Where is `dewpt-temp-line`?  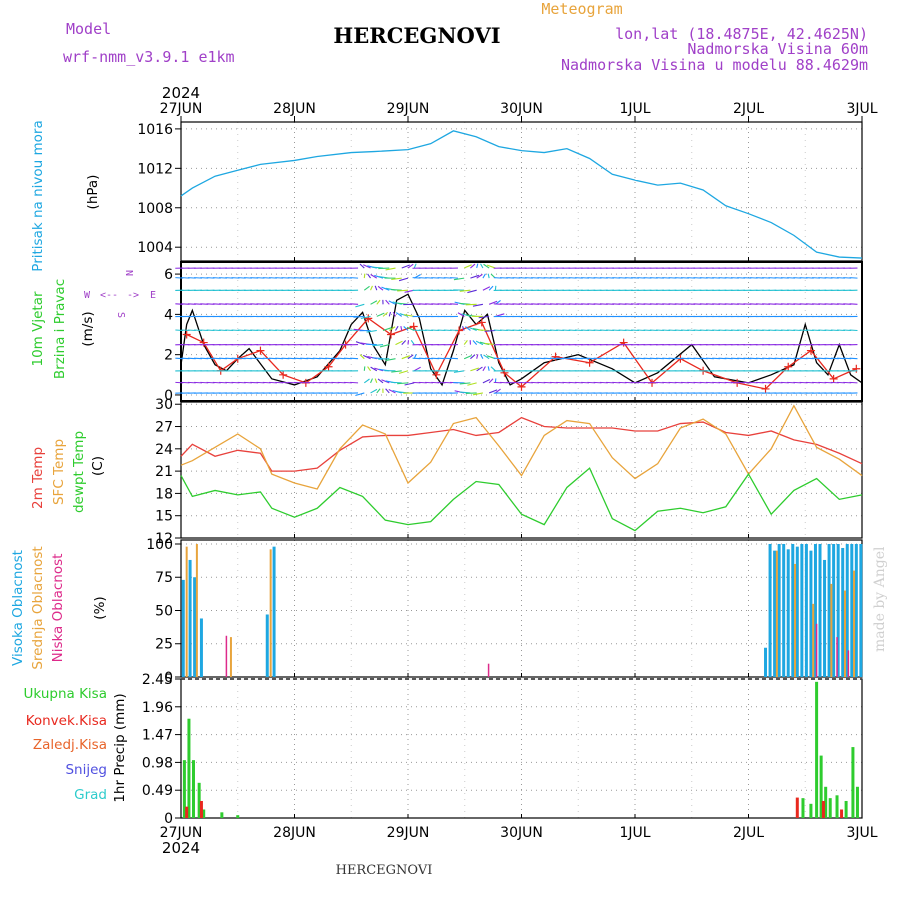 dewpt-temp-line is located at coordinates (521, 499).